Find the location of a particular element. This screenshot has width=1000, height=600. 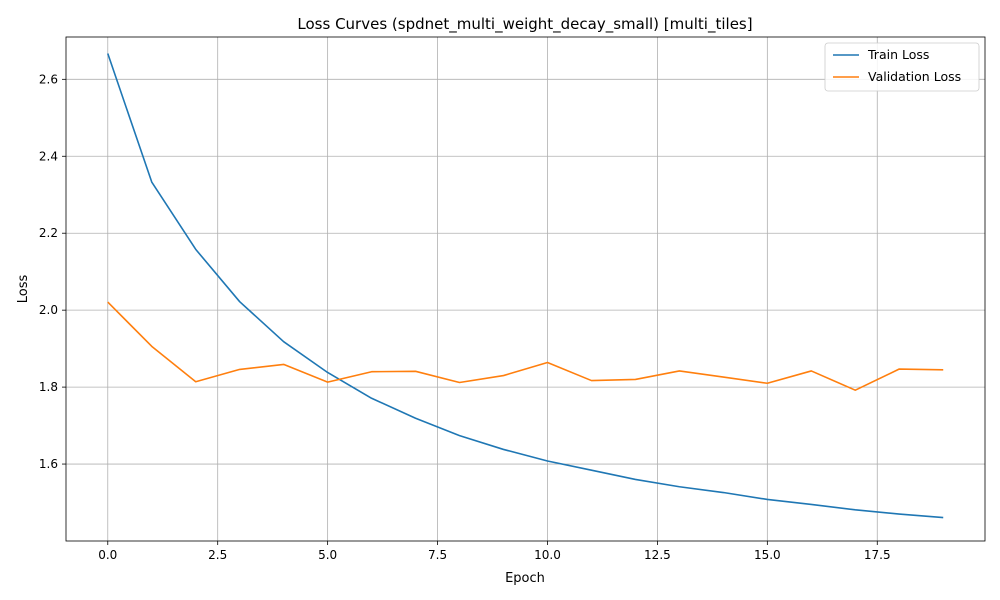

x-tick-label: 5.0 is located at coordinates (327, 555).